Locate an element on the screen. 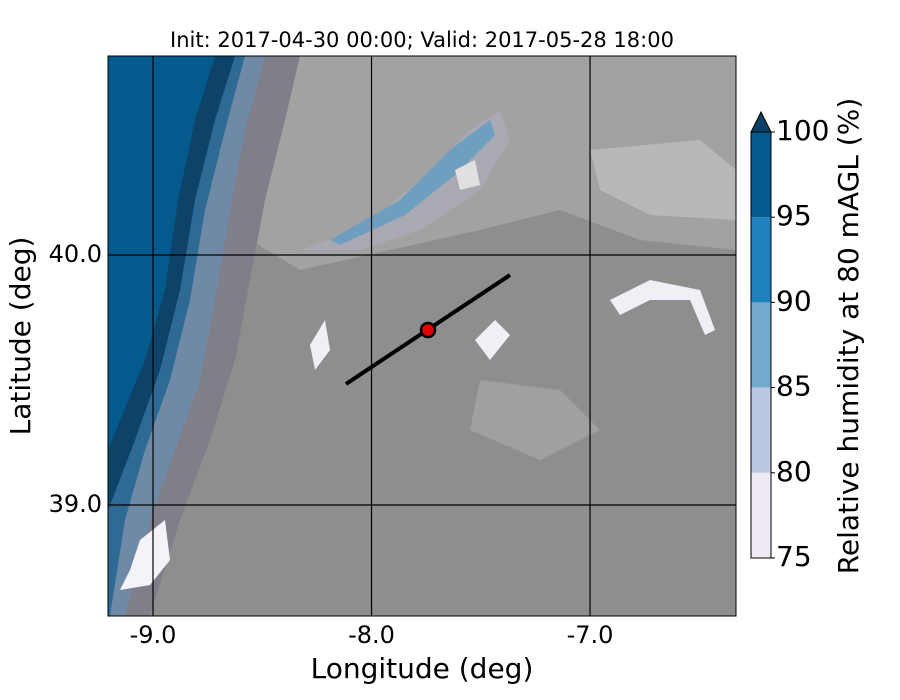 This screenshot has width=900, height=700. colorbar-tick-label: 100 is located at coordinates (802, 130).